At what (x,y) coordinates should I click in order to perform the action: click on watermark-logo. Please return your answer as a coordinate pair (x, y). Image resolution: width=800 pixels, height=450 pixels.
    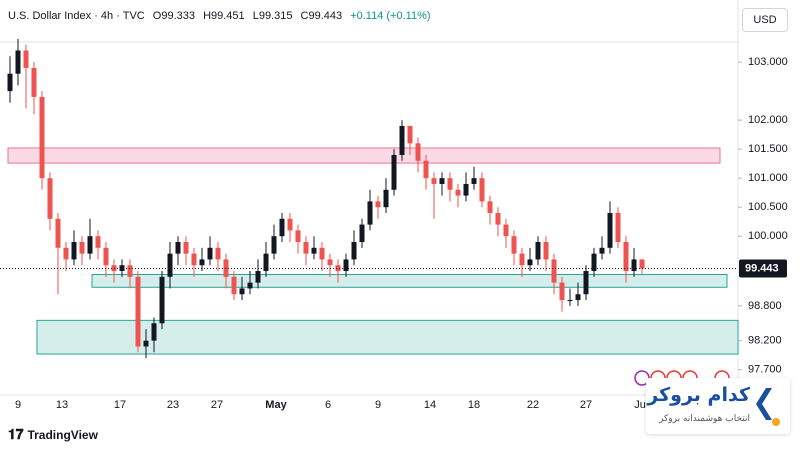
    Looking at the image, I should click on (768, 407).